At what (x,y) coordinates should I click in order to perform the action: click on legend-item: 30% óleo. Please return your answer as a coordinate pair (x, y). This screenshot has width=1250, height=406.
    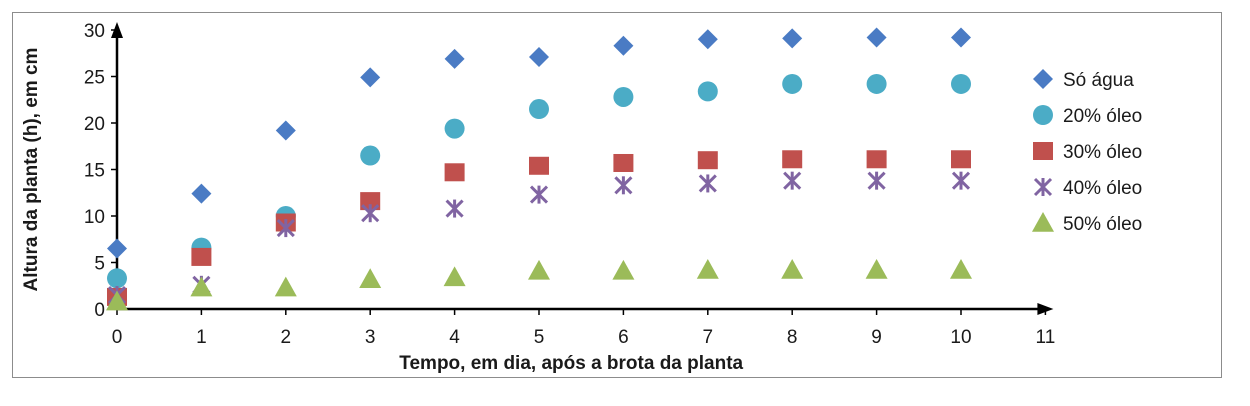
    Looking at the image, I should click on (1087, 152).